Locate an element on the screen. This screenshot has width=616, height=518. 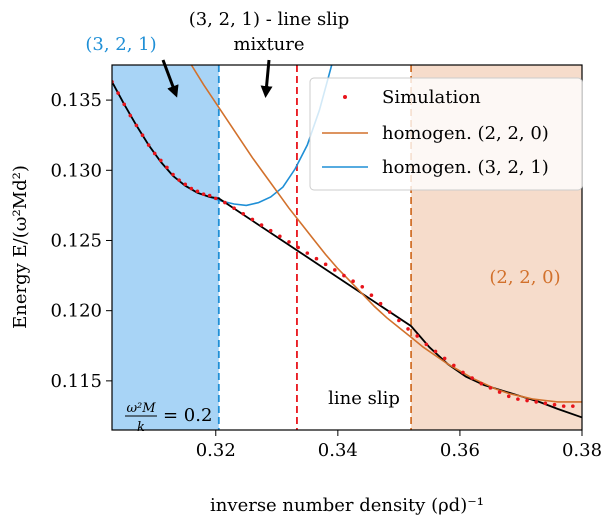
legend-marker-simulation is located at coordinates (345, 97).